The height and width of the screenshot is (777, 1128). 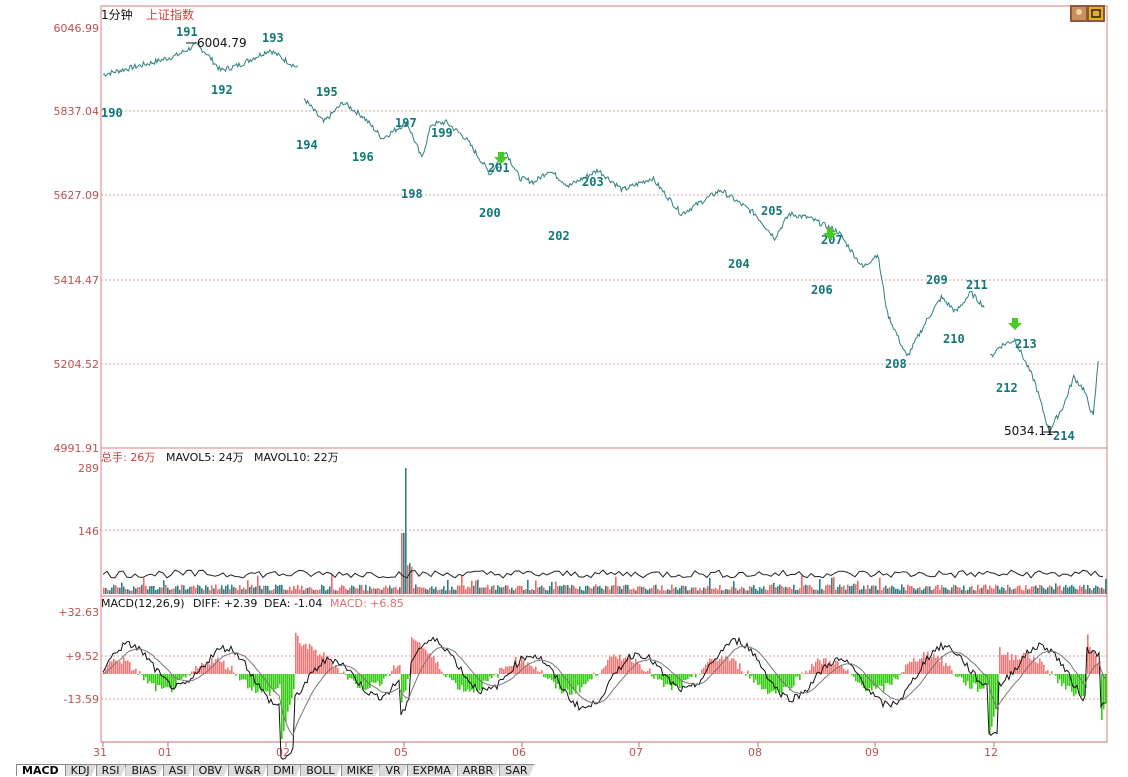 I want to click on tab-bias: BIAS, so click(x=144, y=770).